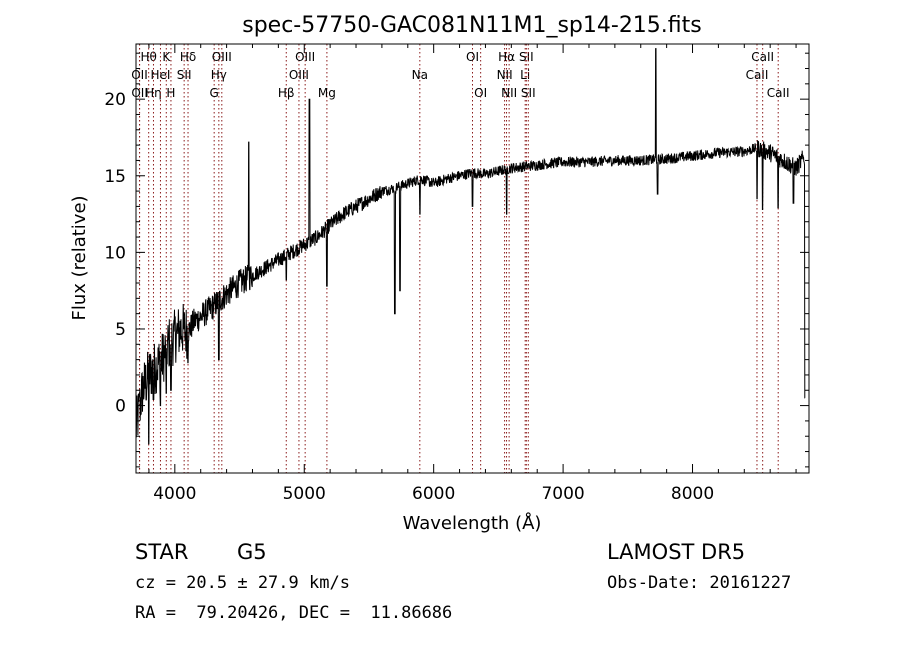 The width and height of the screenshot is (900, 649). I want to click on x-tick-label: 5000, so click(304, 494).